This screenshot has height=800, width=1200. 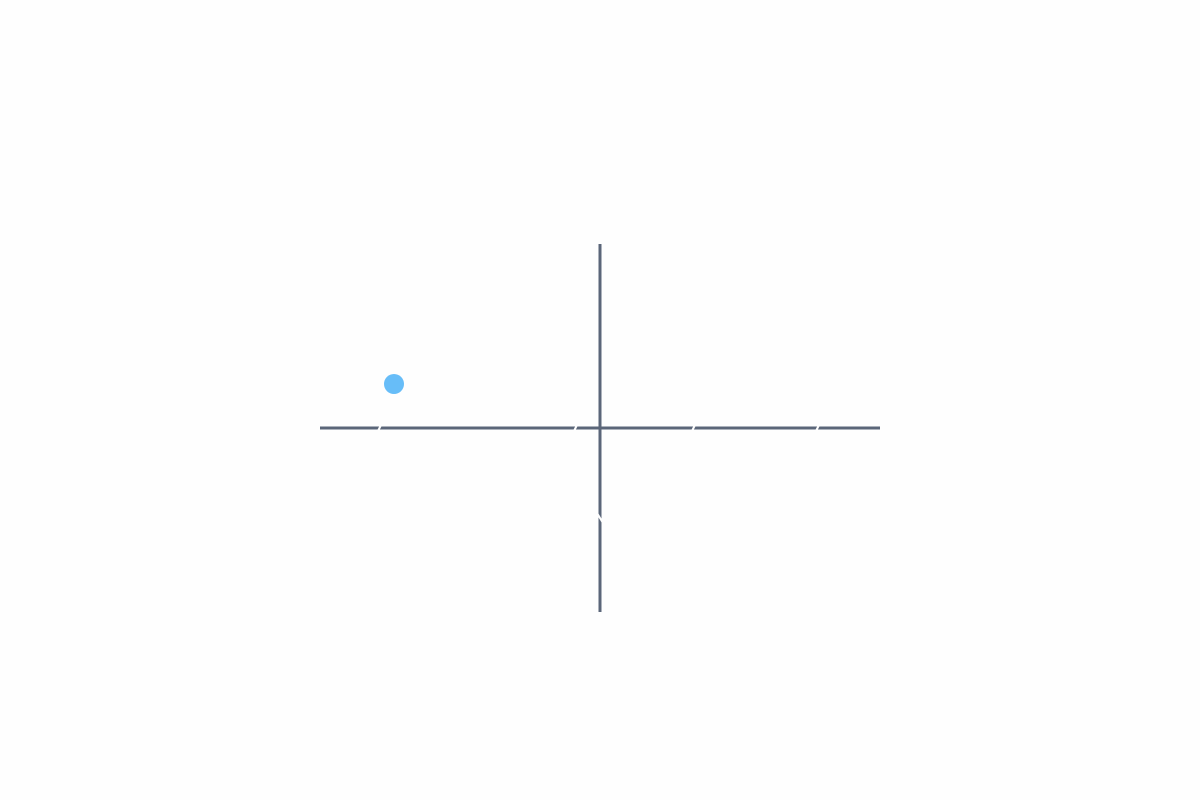 What do you see at coordinates (394, 384) in the screenshot?
I see `plotted-point` at bounding box center [394, 384].